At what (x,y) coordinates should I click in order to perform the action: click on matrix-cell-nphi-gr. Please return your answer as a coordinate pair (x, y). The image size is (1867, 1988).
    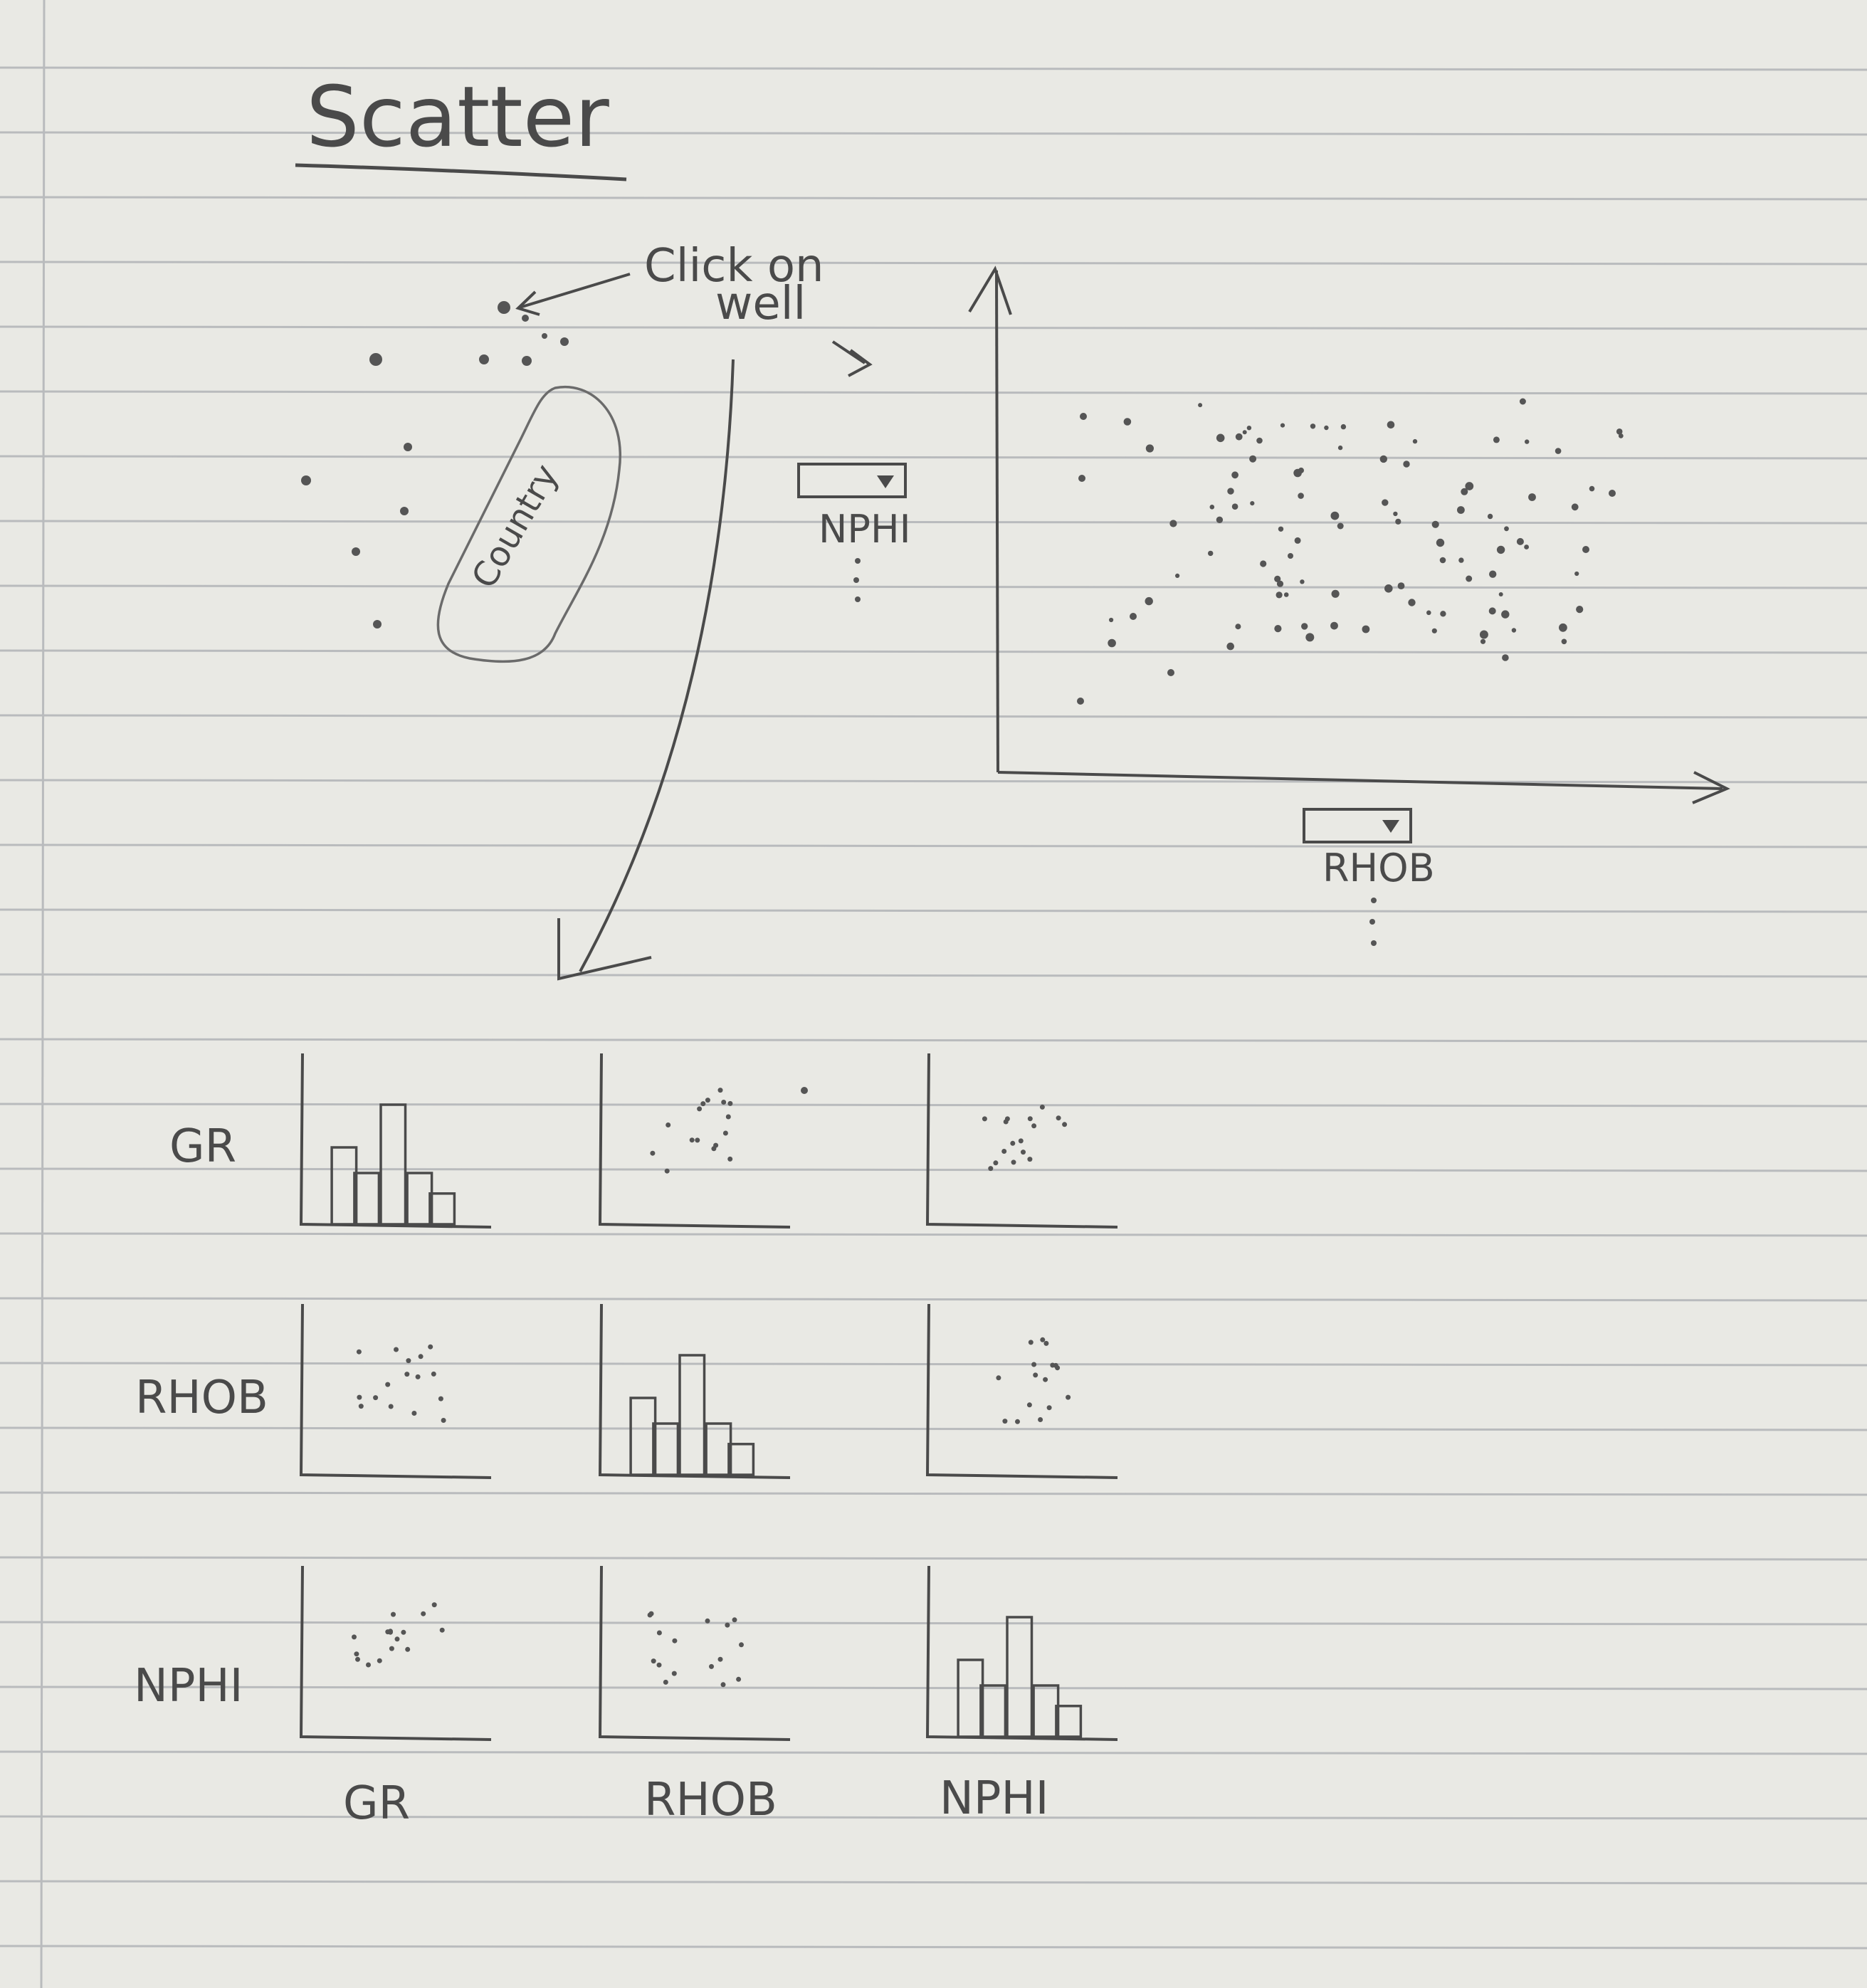
    Looking at the image, I should click on (395, 1653).